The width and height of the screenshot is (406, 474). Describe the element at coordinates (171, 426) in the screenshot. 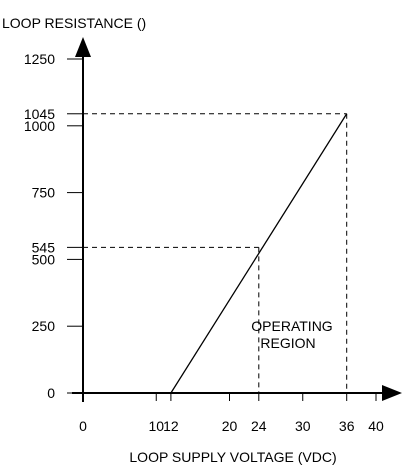

I see `x-tick-label-12: 12` at that location.